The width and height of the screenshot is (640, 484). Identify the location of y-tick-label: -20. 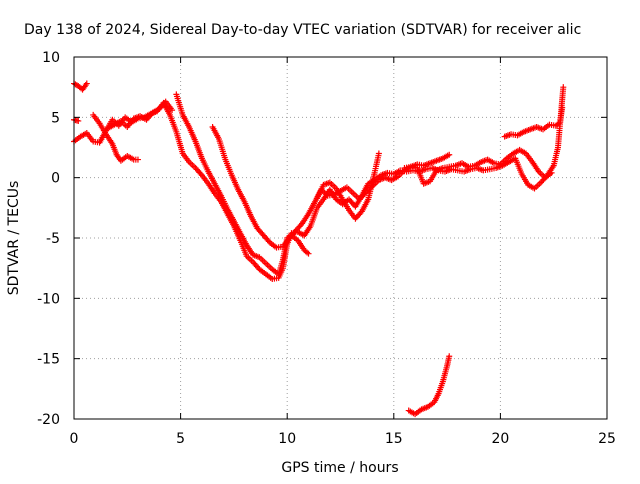
(48, 420).